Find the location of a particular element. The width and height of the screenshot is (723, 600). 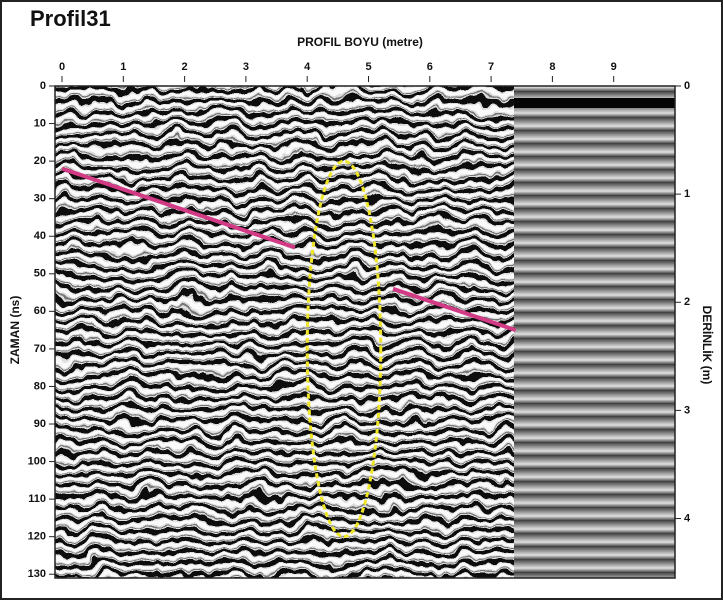

x-tick-label: 6 is located at coordinates (430, 67).